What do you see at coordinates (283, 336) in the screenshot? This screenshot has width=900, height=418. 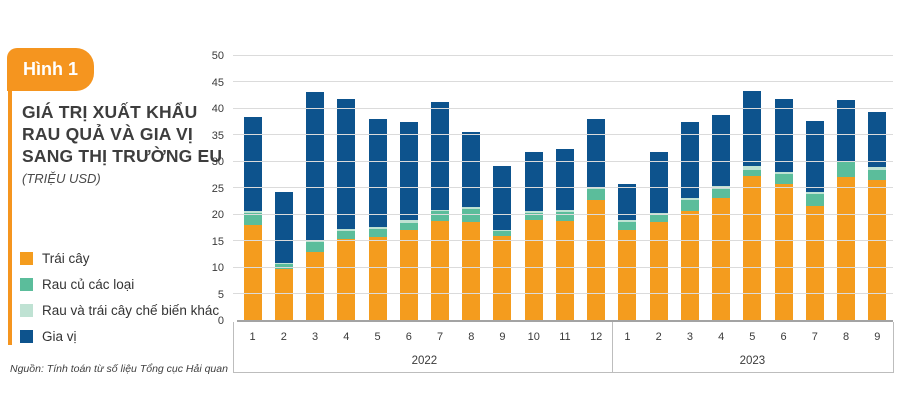 I see `month-label: 2` at bounding box center [283, 336].